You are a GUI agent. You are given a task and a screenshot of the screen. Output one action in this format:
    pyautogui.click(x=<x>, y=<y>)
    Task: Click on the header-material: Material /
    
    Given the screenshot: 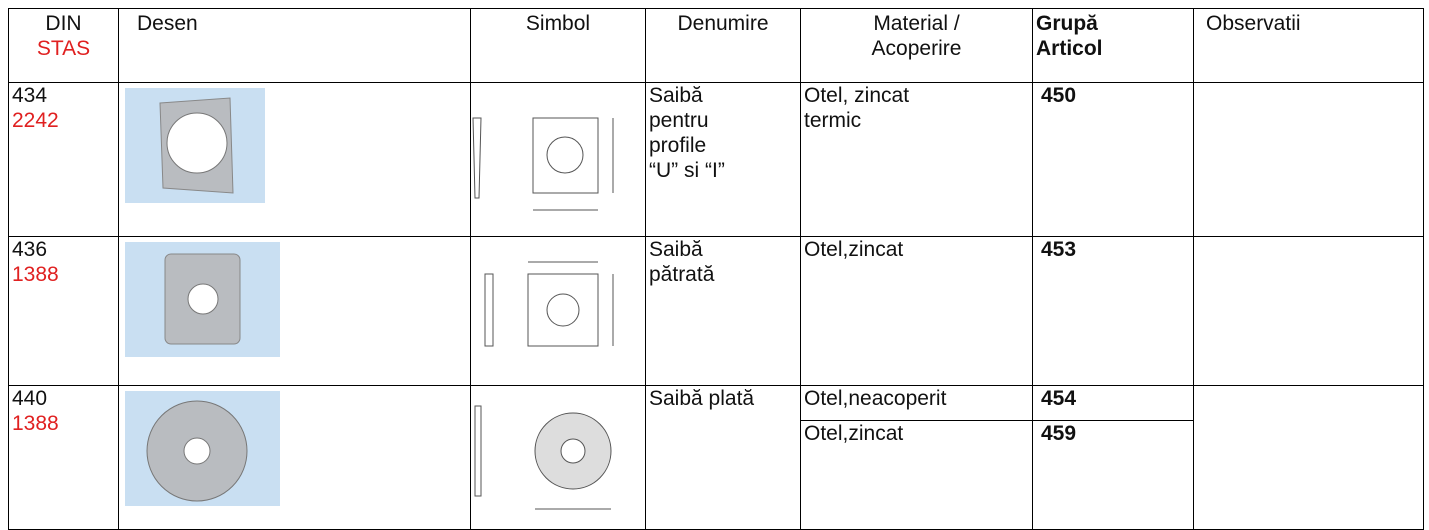 What is the action you would take?
    pyautogui.click(x=916, y=23)
    